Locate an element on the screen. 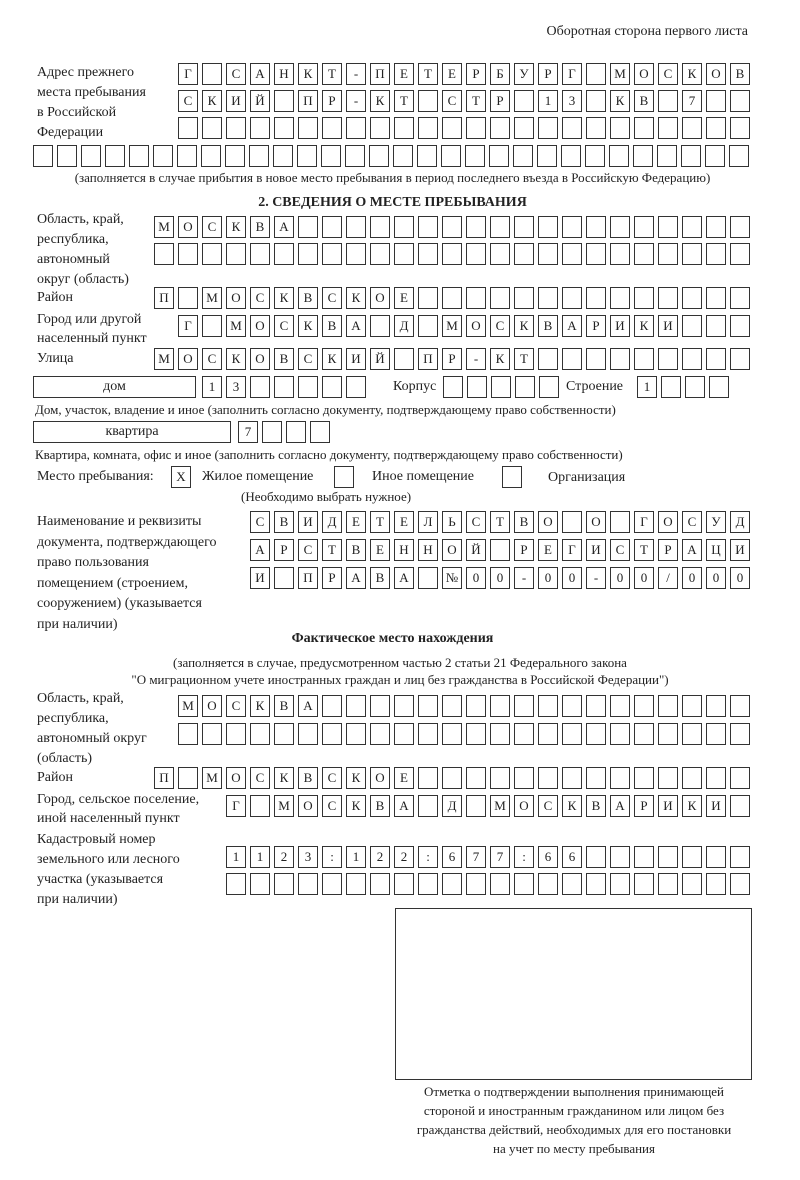 The image size is (800, 1180). char-cell: А is located at coordinates (260, 550).